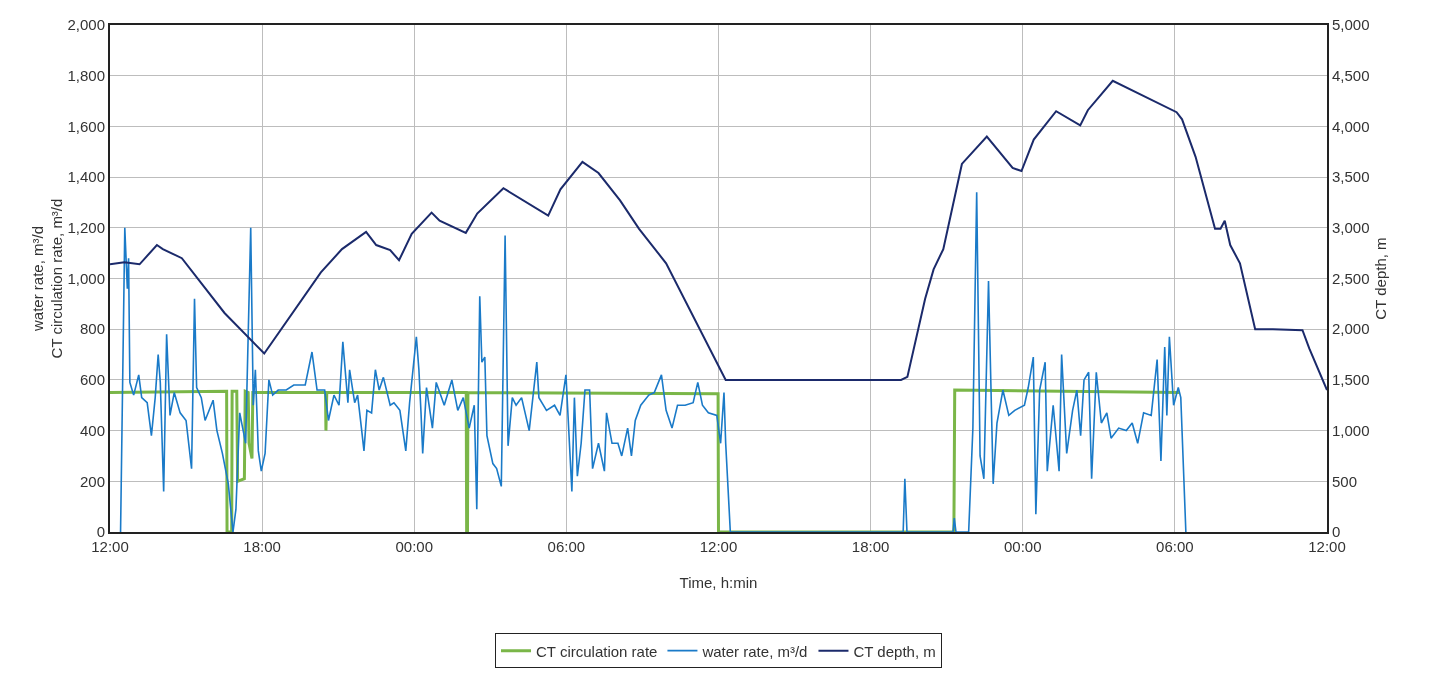 This screenshot has width=1437, height=681. I want to click on legend-label: CT depth, m, so click(894, 651).